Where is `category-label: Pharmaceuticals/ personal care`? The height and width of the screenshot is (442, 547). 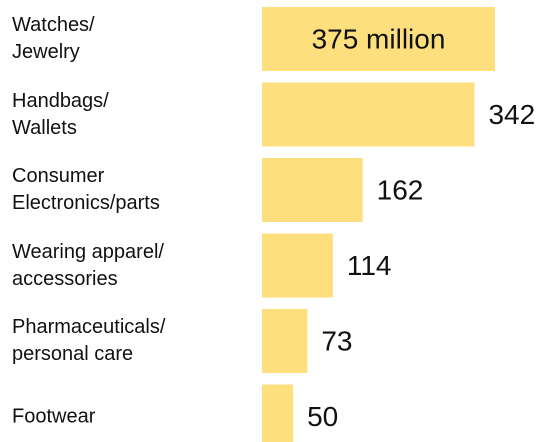
category-label: Pharmaceuticals/ personal care is located at coordinates (89, 340).